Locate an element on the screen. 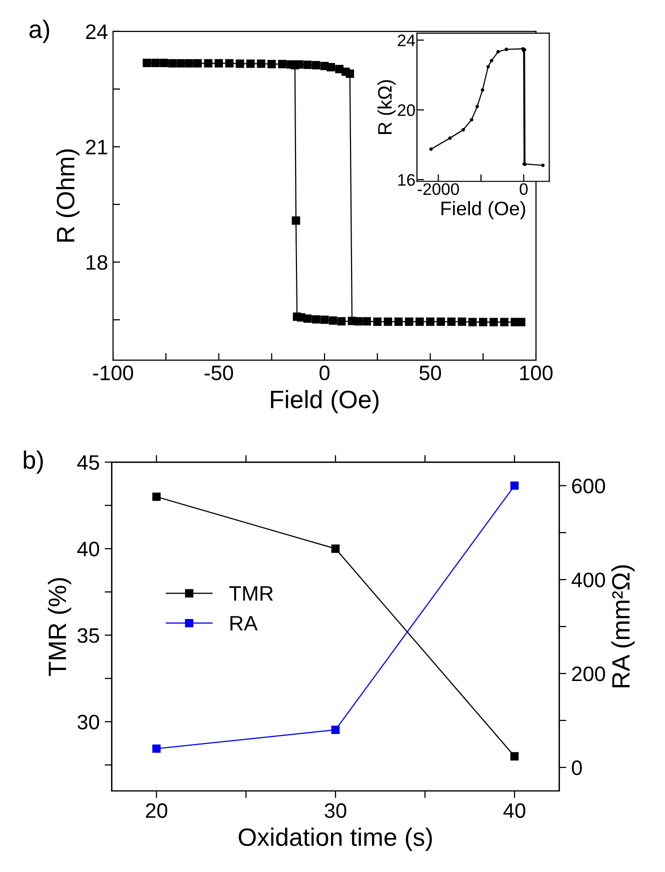 The width and height of the screenshot is (665, 872). text: b) is located at coordinates (33, 462).